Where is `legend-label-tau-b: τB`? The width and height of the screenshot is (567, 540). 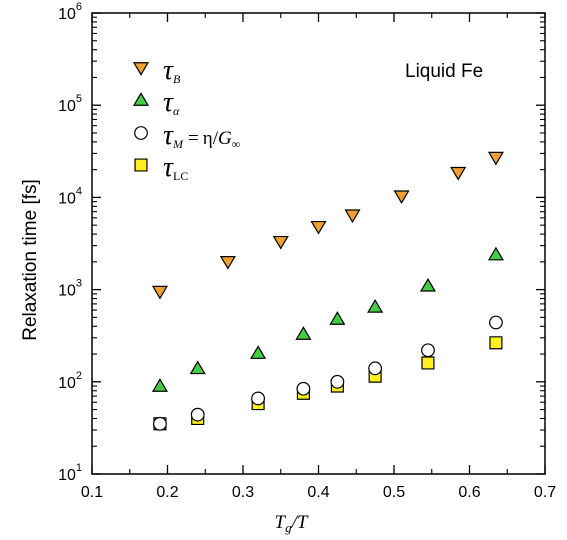 legend-label-tau-b: τB is located at coordinates (172, 70).